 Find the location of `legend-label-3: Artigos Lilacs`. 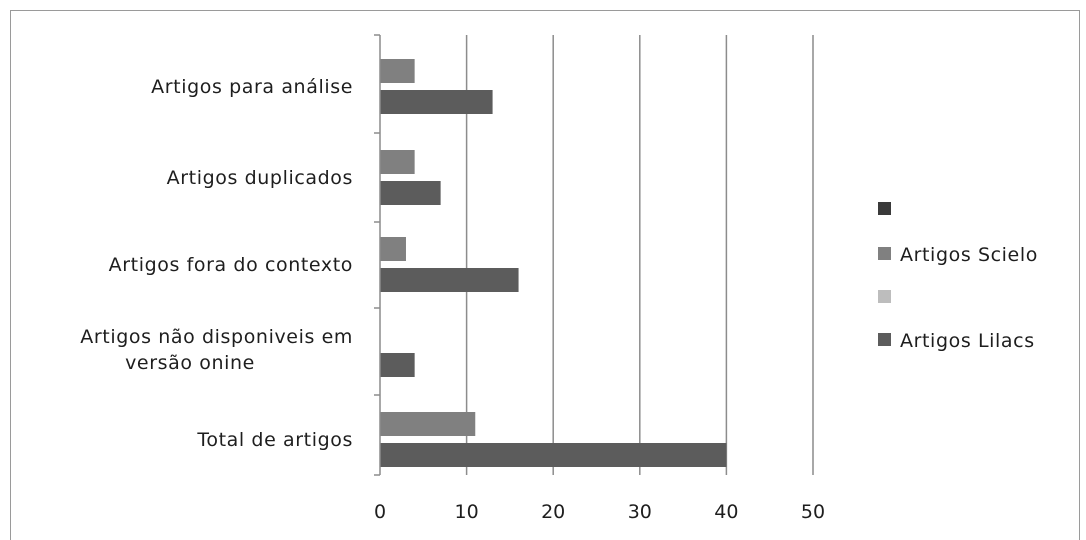

legend-label-3: Artigos Lilacs is located at coordinates (967, 341).